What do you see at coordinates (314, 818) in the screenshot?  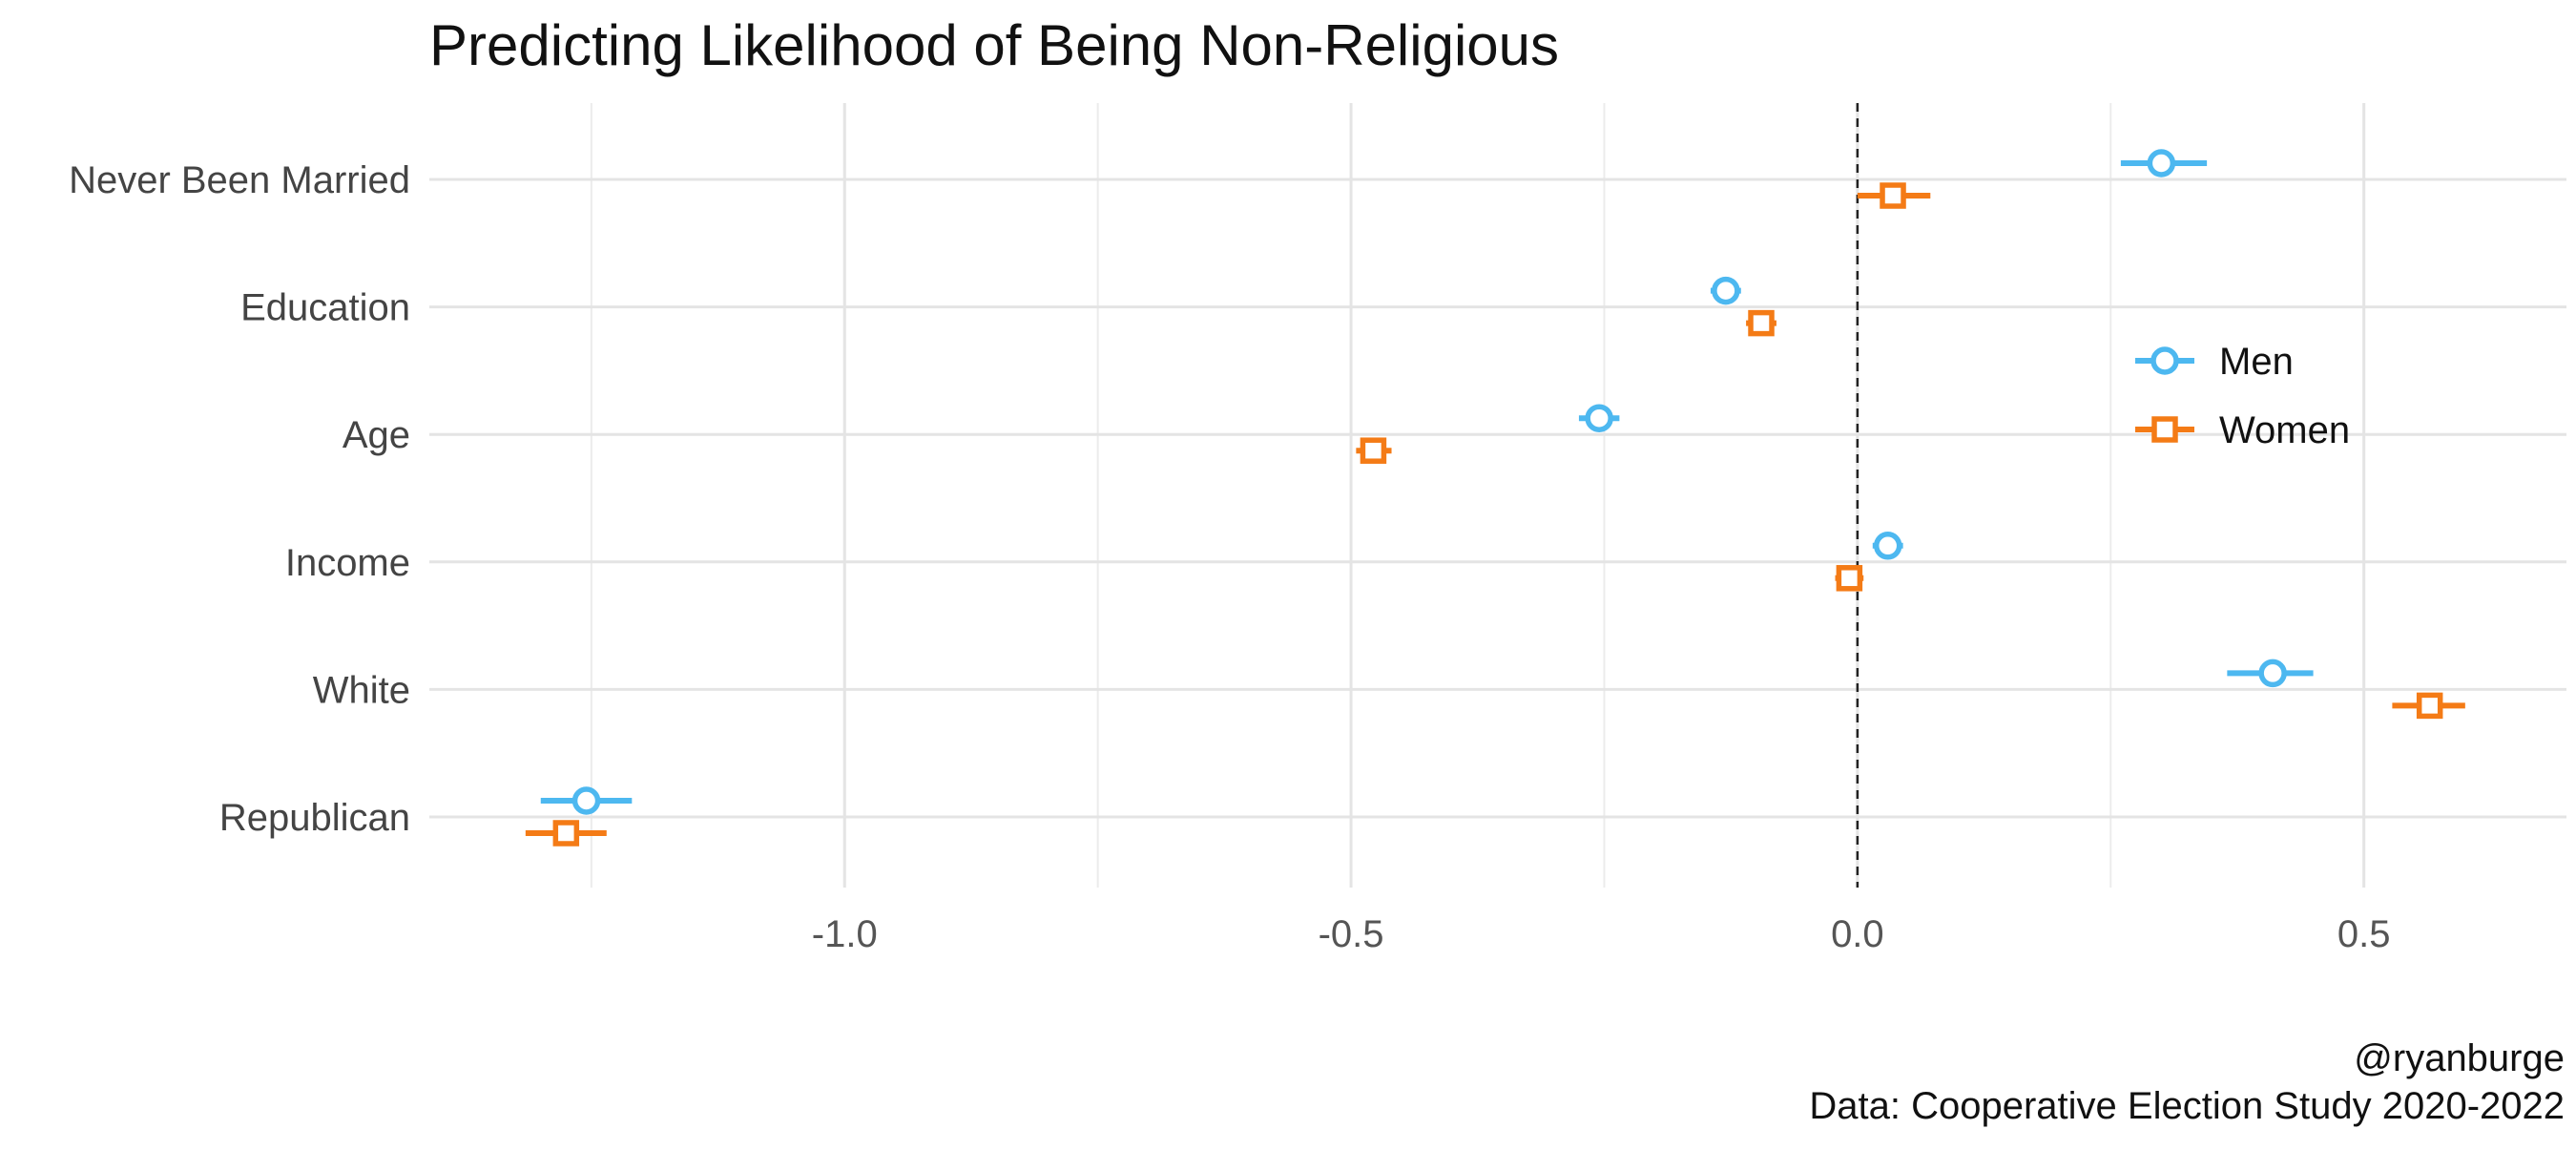 I see `y-tick-label: Republican` at bounding box center [314, 818].